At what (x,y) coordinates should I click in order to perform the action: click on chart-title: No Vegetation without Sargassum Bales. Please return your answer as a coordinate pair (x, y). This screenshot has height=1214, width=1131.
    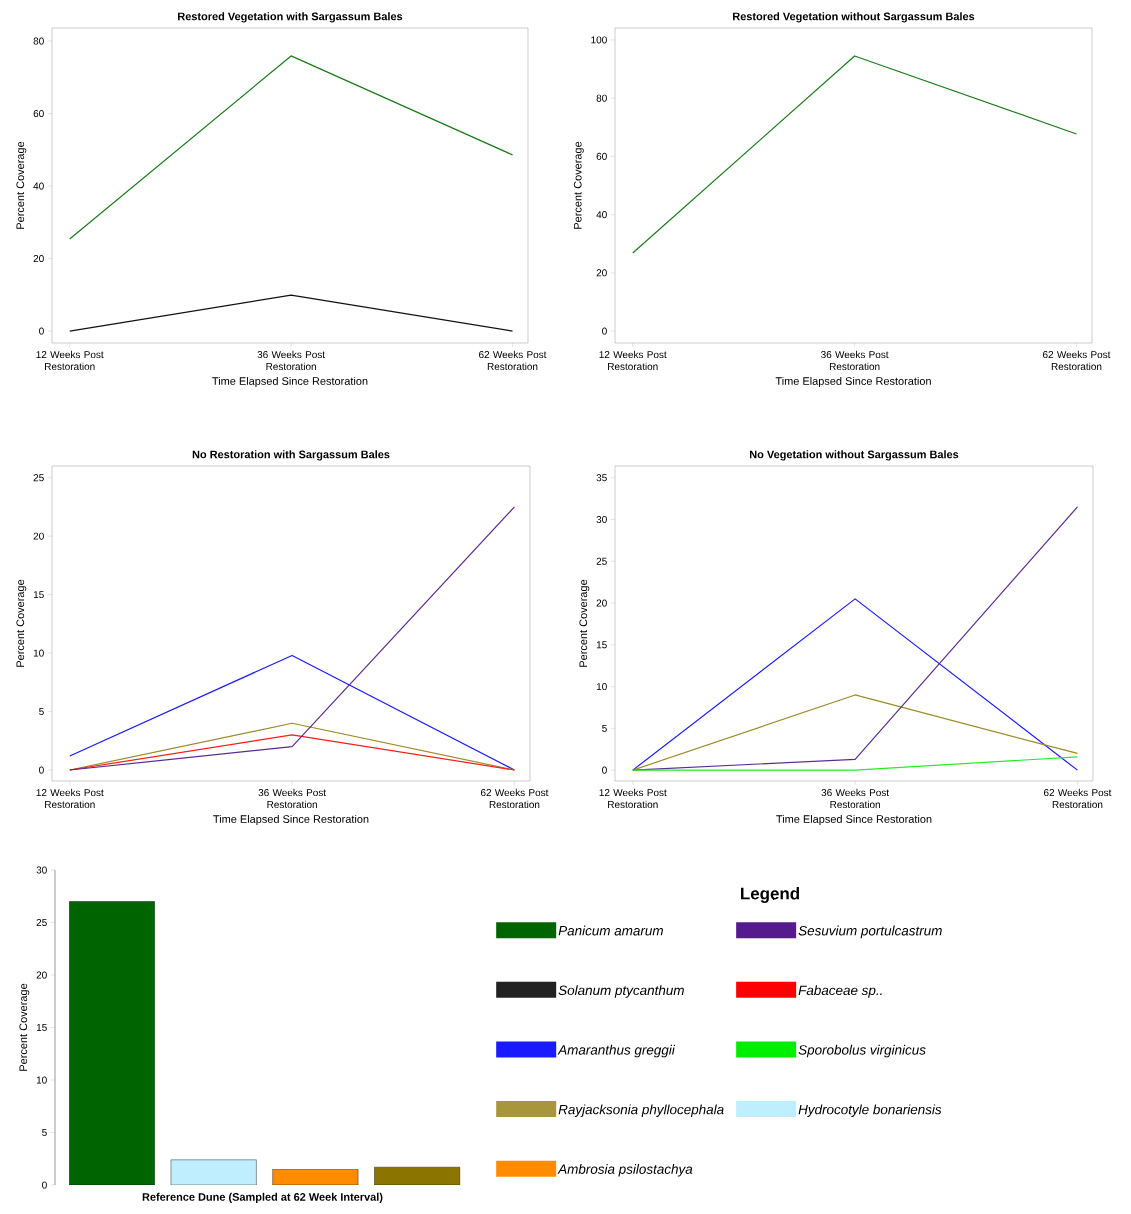
    Looking at the image, I should click on (854, 455).